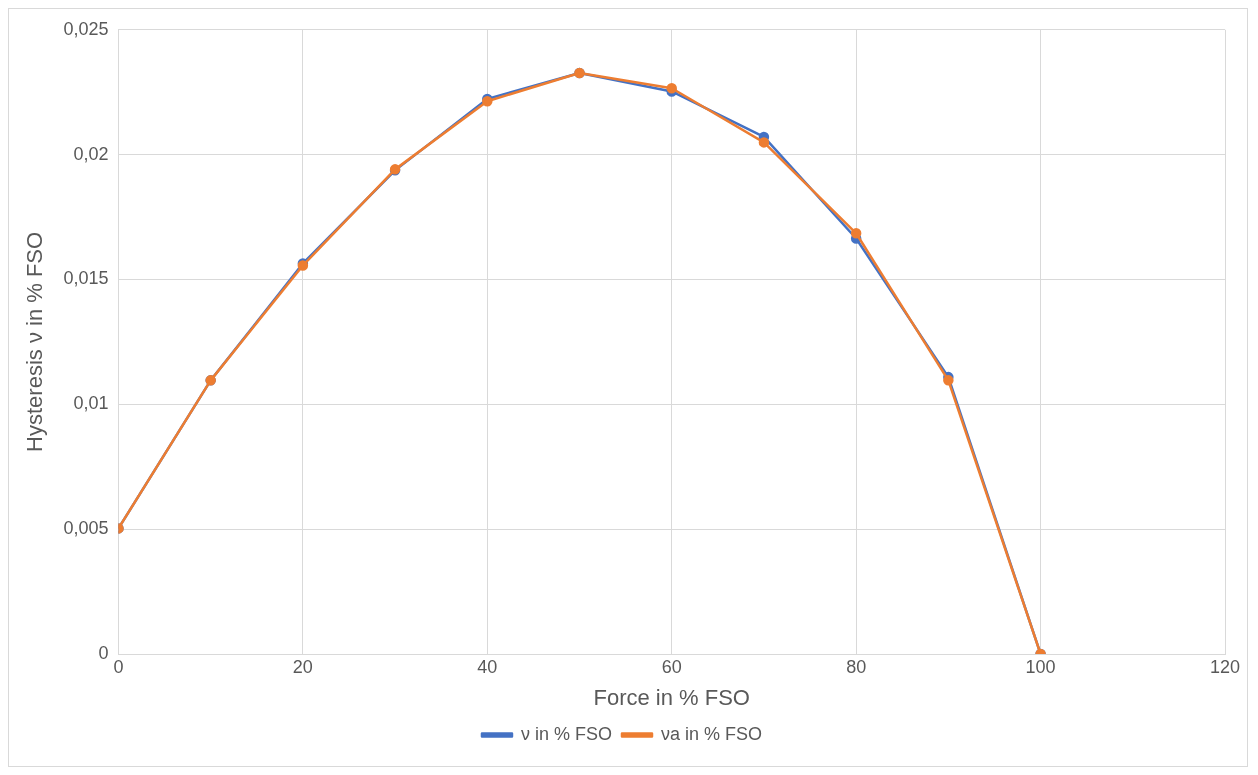 The image size is (1258, 775). What do you see at coordinates (35, 341) in the screenshot?
I see `y-axis-title: Hysteresis ν in % FSO` at bounding box center [35, 341].